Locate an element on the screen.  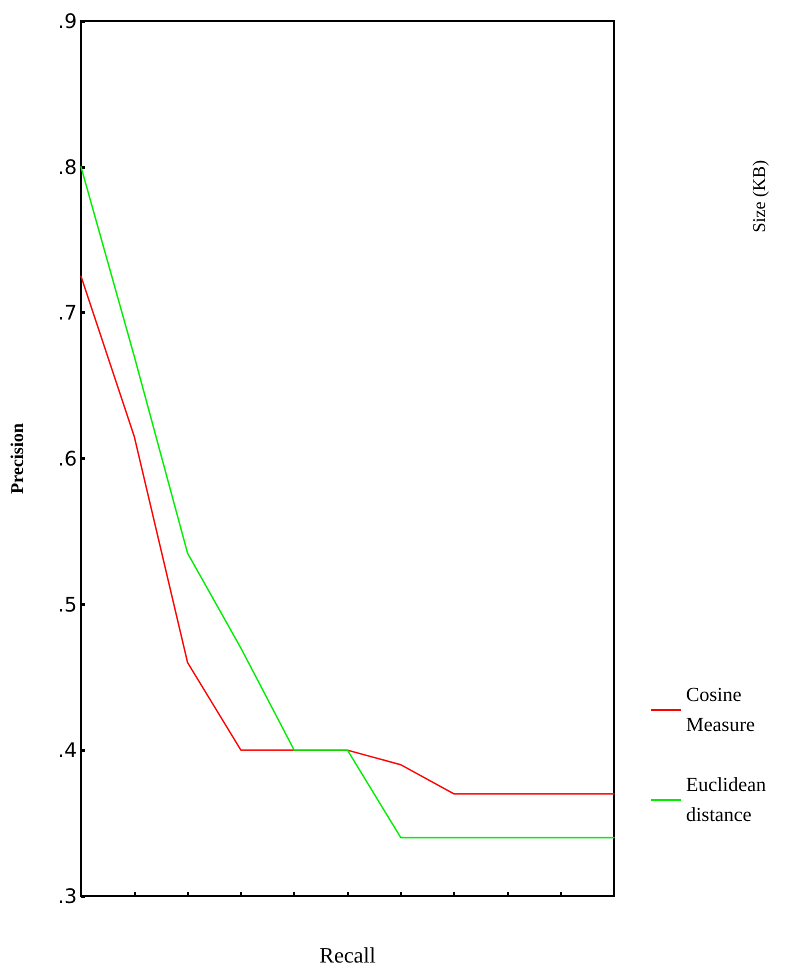
y-tick-label: .7 is located at coordinates (67, 312).